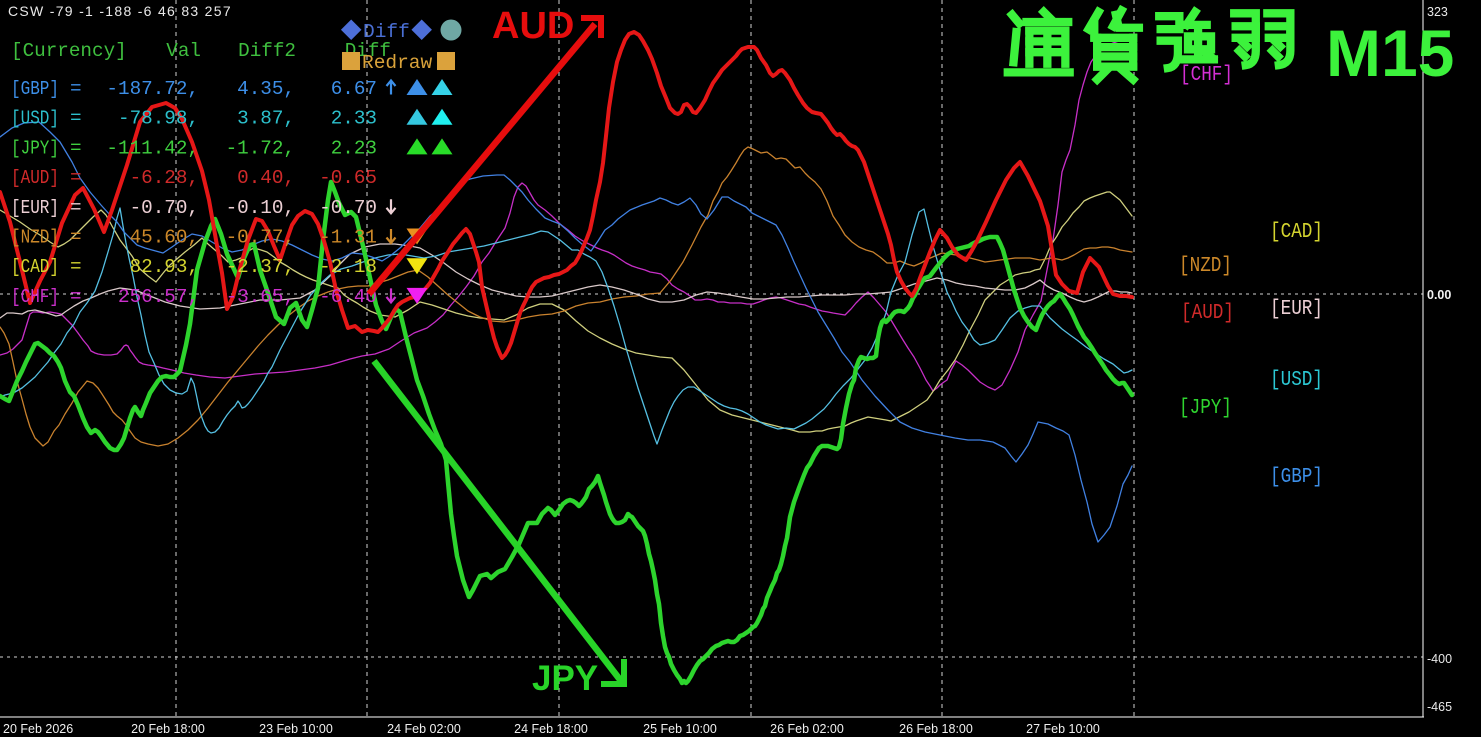 The image size is (1481, 737). I want to click on svg-text: Diff2, so click(267, 51).